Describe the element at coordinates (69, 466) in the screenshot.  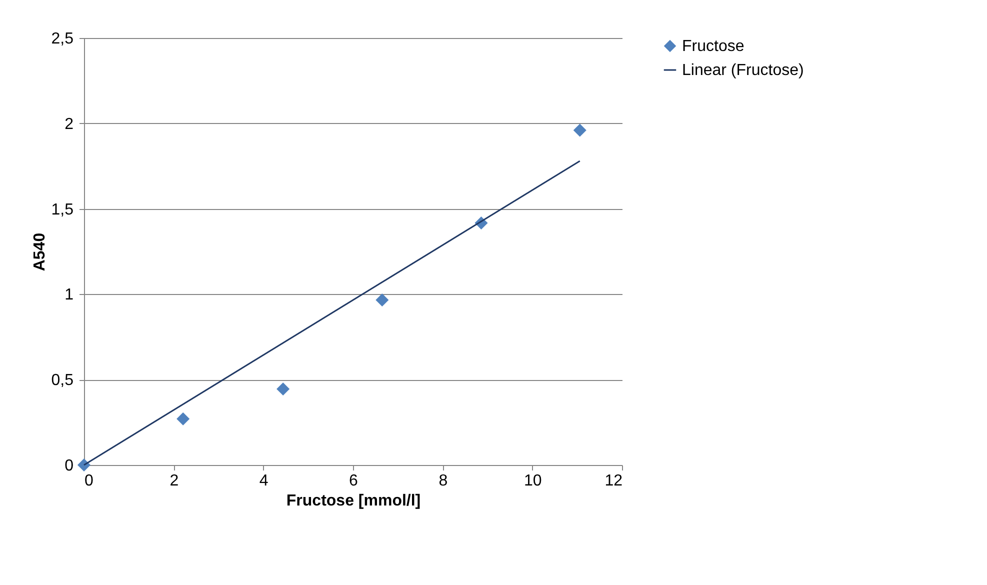
I see `y-tick-label: 0` at that location.